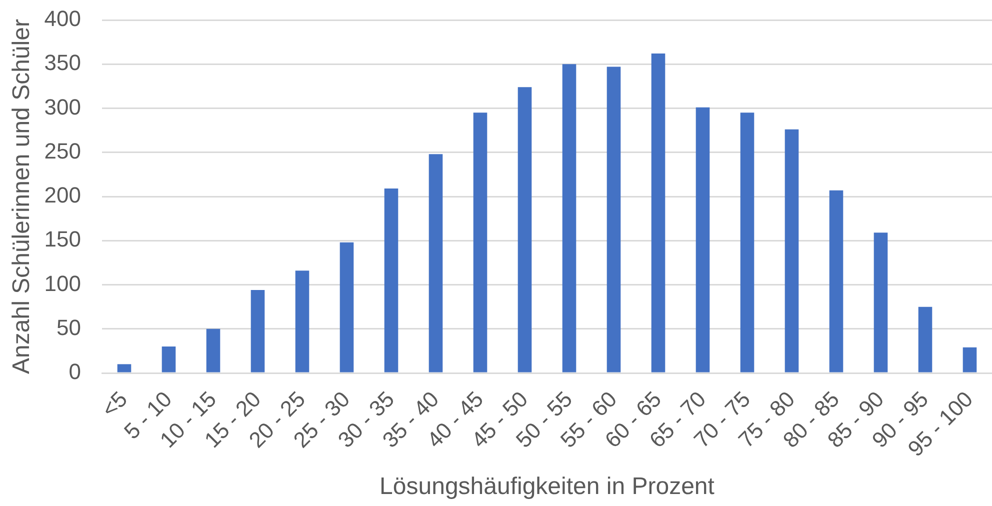  What do you see at coordinates (62, 19) in the screenshot?
I see `y-tick-label: 400` at bounding box center [62, 19].